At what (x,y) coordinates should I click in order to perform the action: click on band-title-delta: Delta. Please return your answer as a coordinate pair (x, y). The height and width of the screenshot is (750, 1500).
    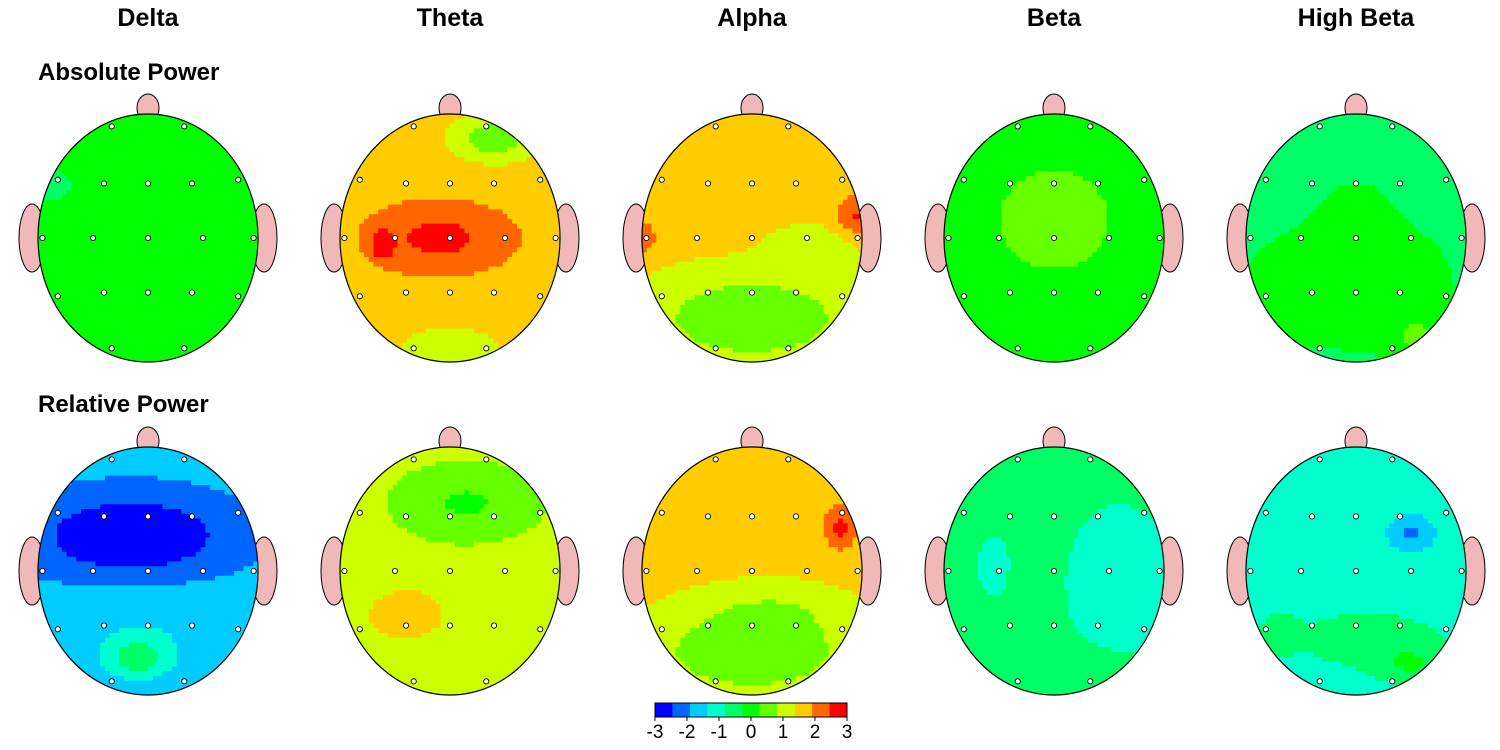
    Looking at the image, I should click on (148, 18).